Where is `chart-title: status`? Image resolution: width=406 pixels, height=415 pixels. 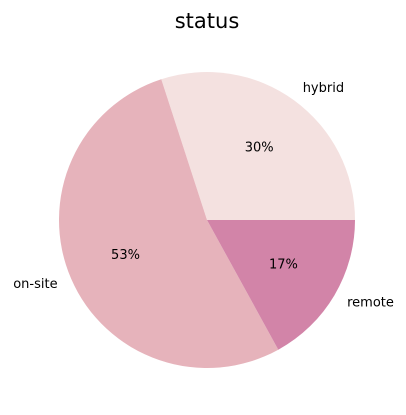 chart-title: status is located at coordinates (207, 21).